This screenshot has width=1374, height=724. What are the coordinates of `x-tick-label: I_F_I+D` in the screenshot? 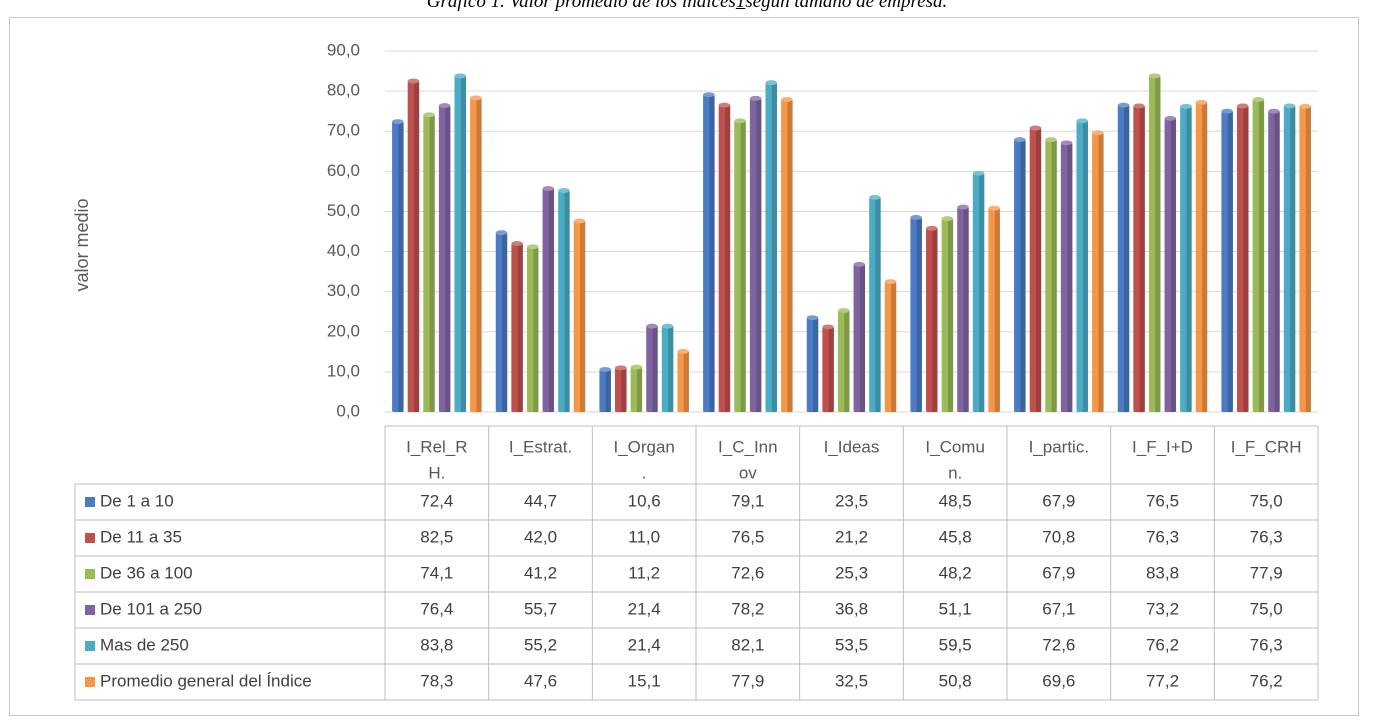 It's located at (1162, 446).